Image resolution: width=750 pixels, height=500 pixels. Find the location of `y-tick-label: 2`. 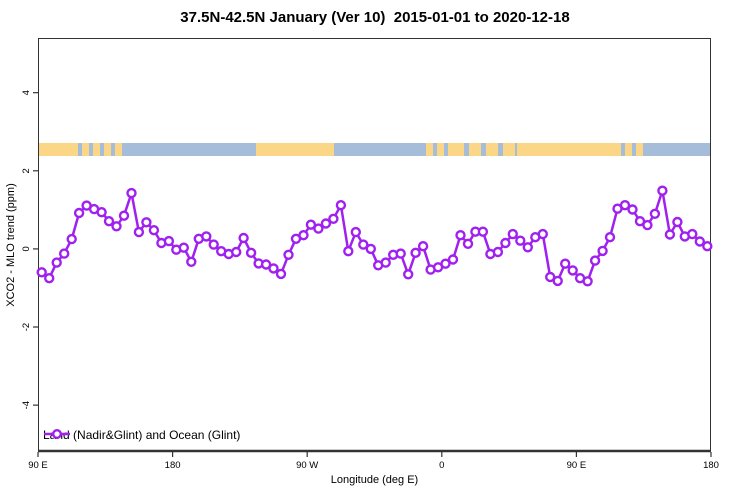

y-tick-label: 2 is located at coordinates (26, 170).